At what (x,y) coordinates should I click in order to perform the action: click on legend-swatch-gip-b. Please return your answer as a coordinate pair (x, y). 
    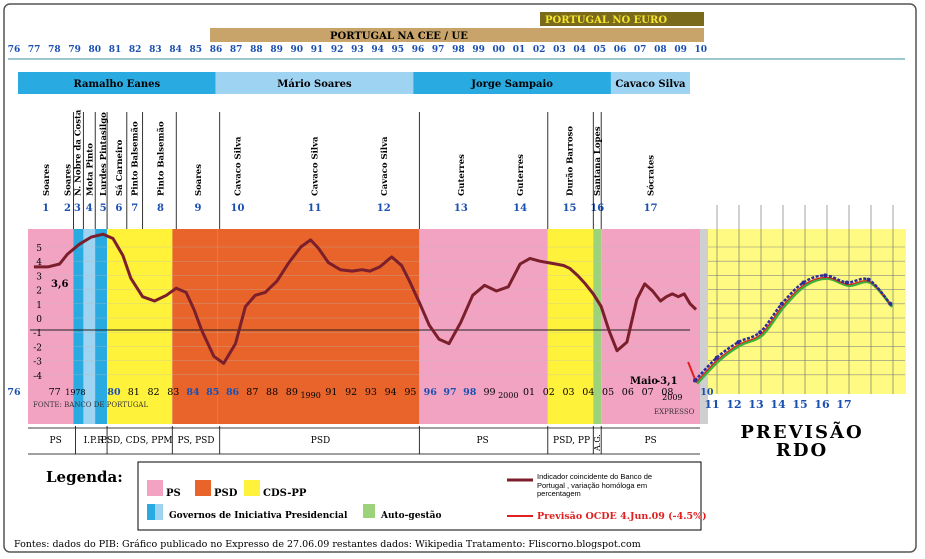
    Looking at the image, I should click on (159, 512).